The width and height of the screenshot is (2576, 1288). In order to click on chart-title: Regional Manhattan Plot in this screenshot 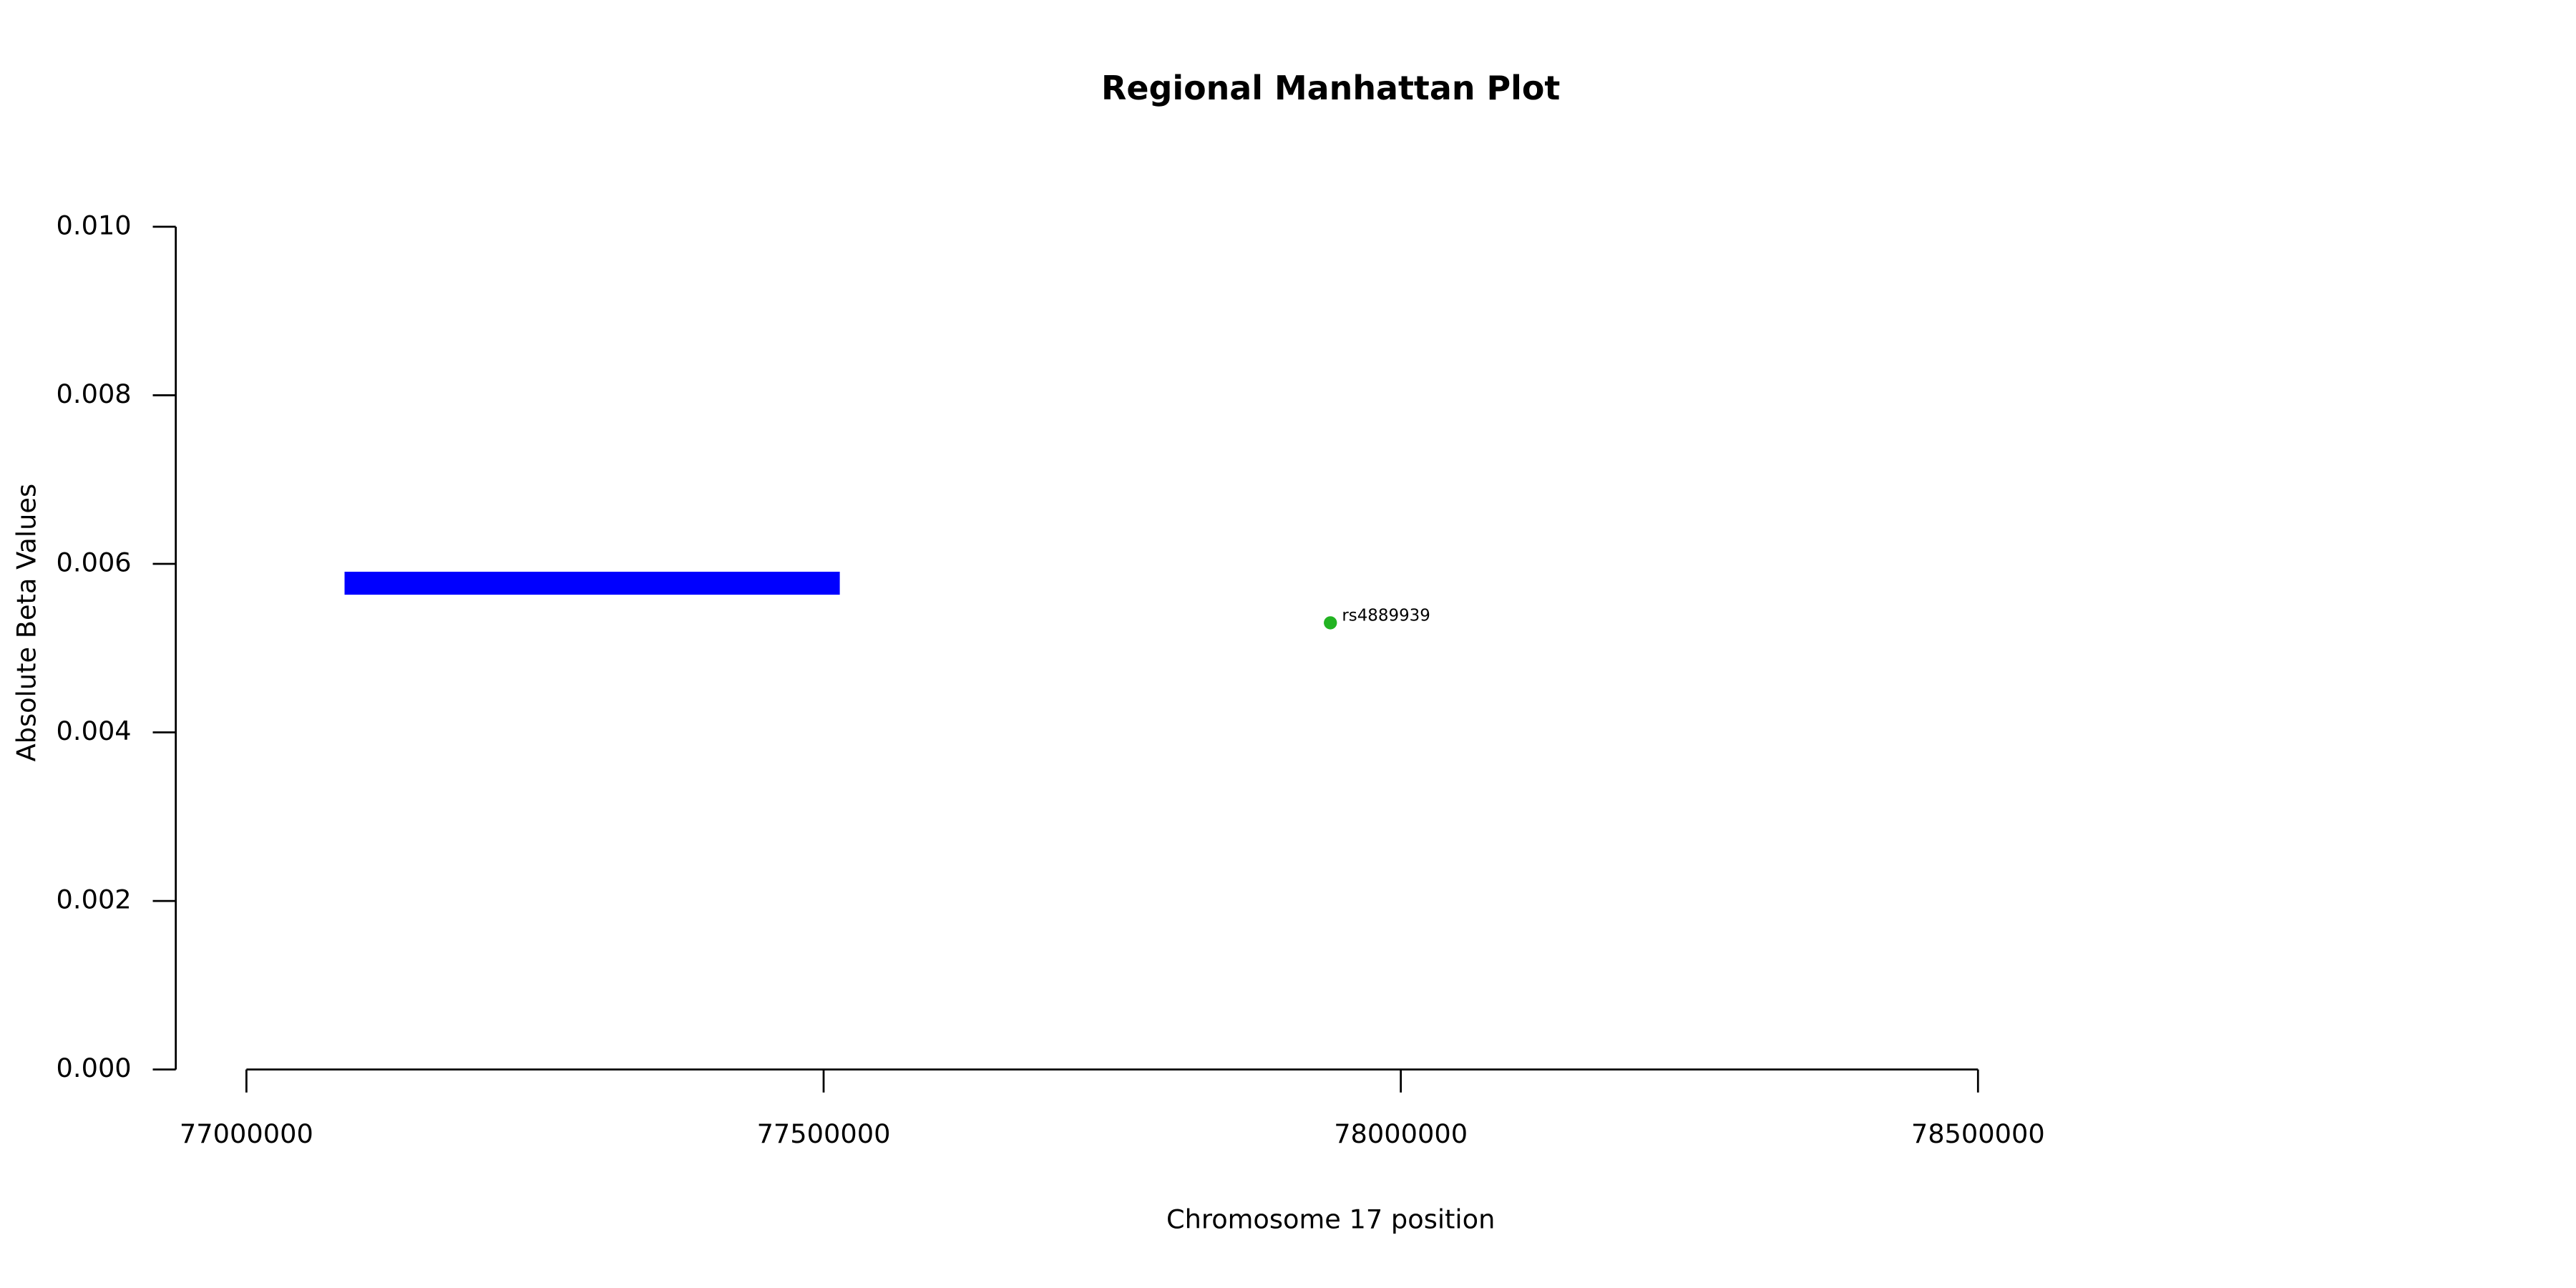, I will do `click(1330, 88)`.